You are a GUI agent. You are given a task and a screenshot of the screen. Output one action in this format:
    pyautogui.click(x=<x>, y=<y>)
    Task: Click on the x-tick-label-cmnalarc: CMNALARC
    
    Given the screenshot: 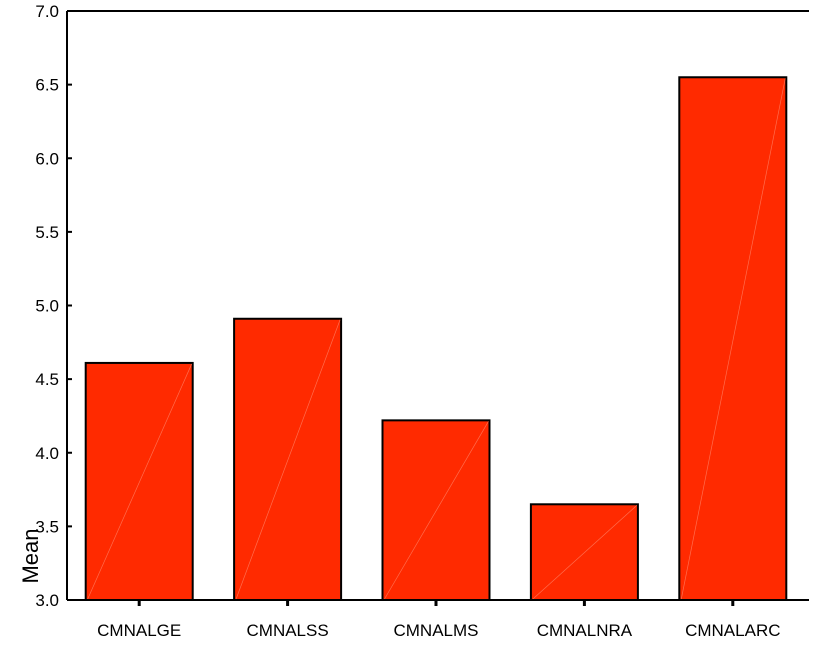 What is the action you would take?
    pyautogui.click(x=732, y=630)
    